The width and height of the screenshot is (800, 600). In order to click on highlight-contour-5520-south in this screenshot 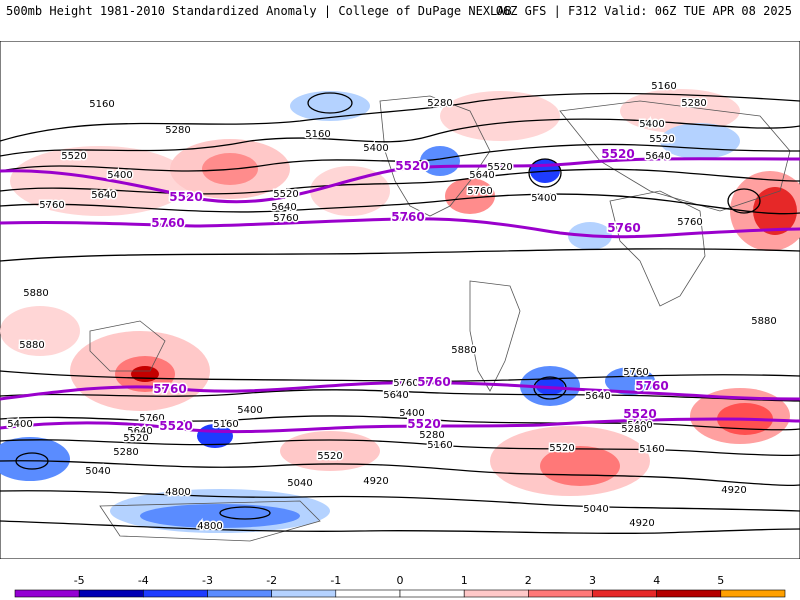, I will do `click(400, 425)`.